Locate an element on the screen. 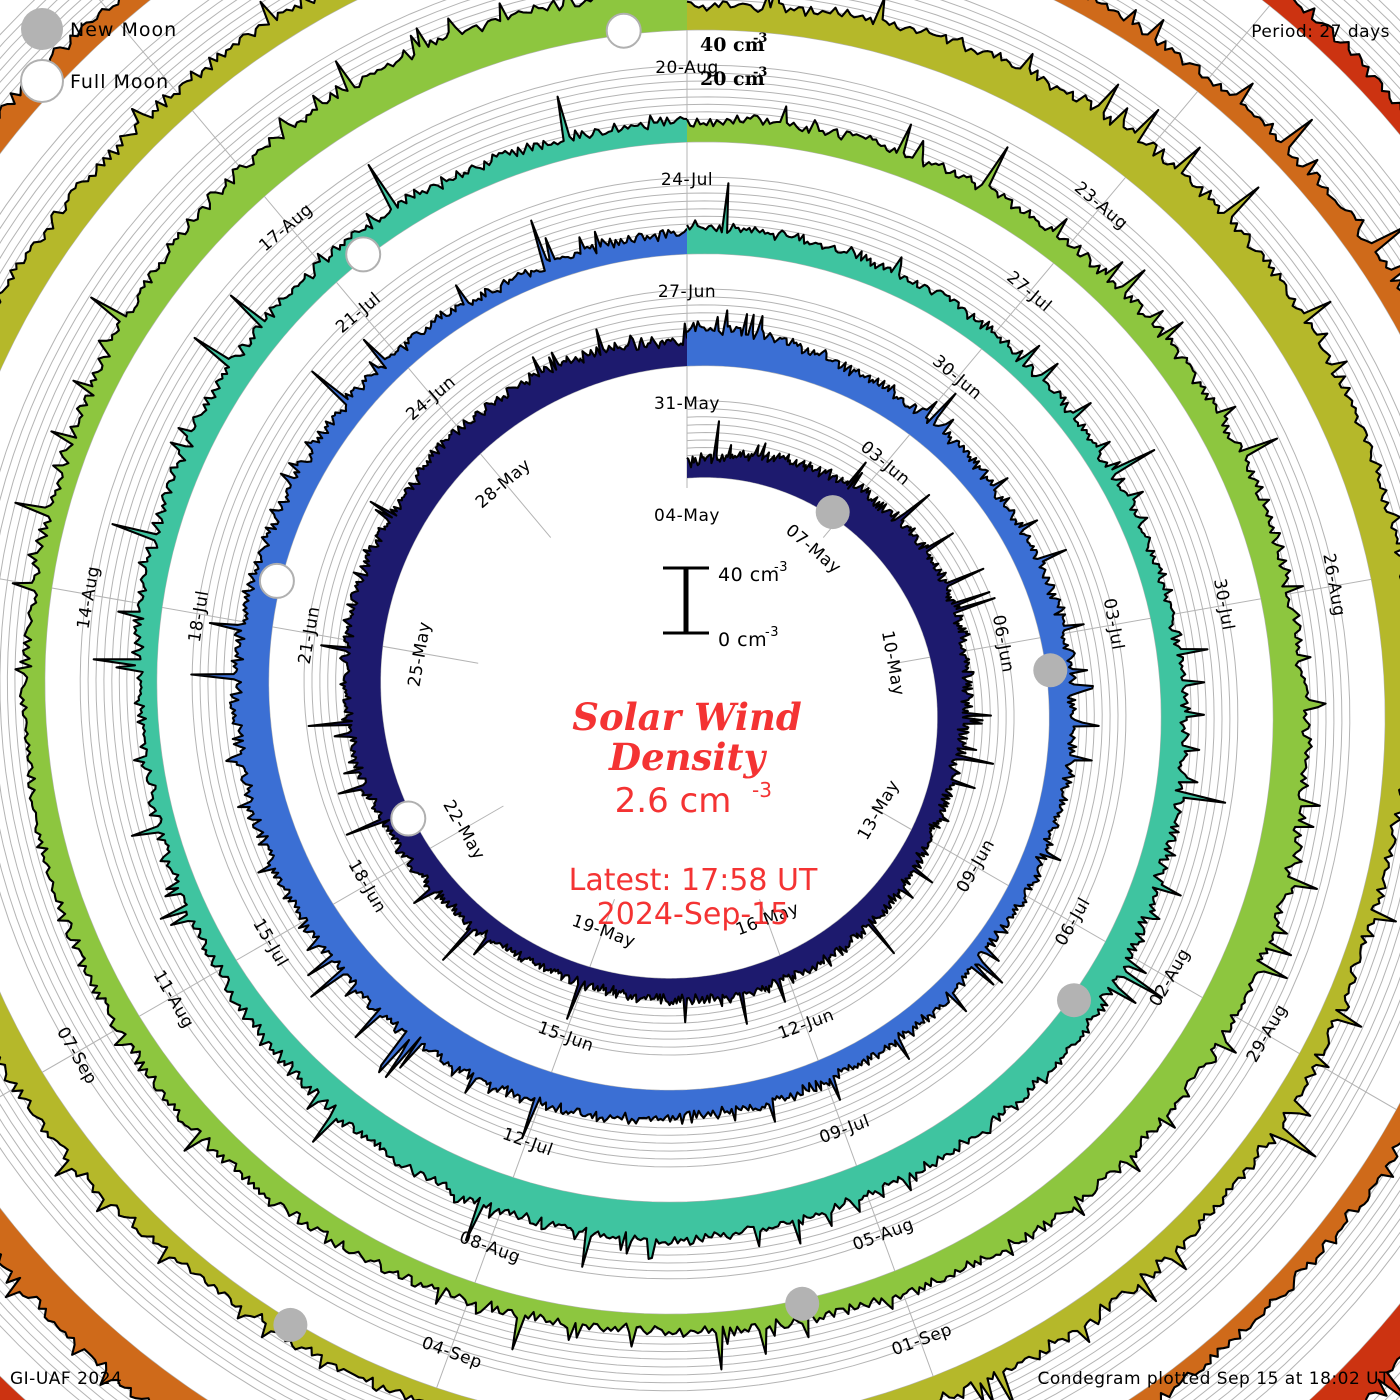  new-moon-swatch is located at coordinates (42, 29).